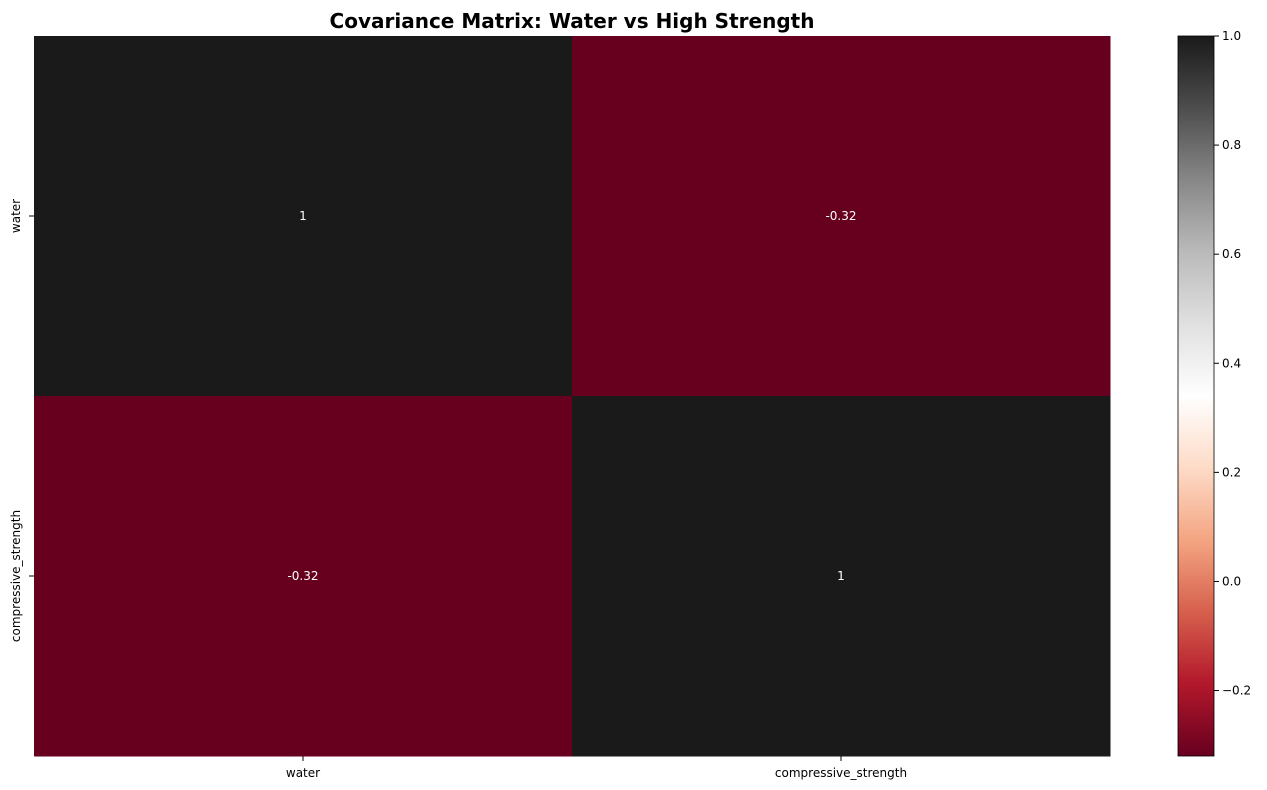  What do you see at coordinates (1231, 363) in the screenshot?
I see `colorbar-tick-label: 0.4` at bounding box center [1231, 363].